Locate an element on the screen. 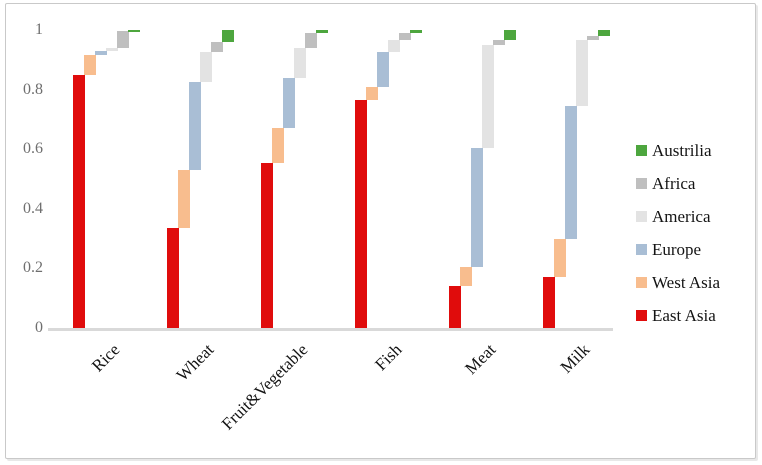 The width and height of the screenshot is (762, 465). y-tick-label: 0.6 is located at coordinates (33, 149).